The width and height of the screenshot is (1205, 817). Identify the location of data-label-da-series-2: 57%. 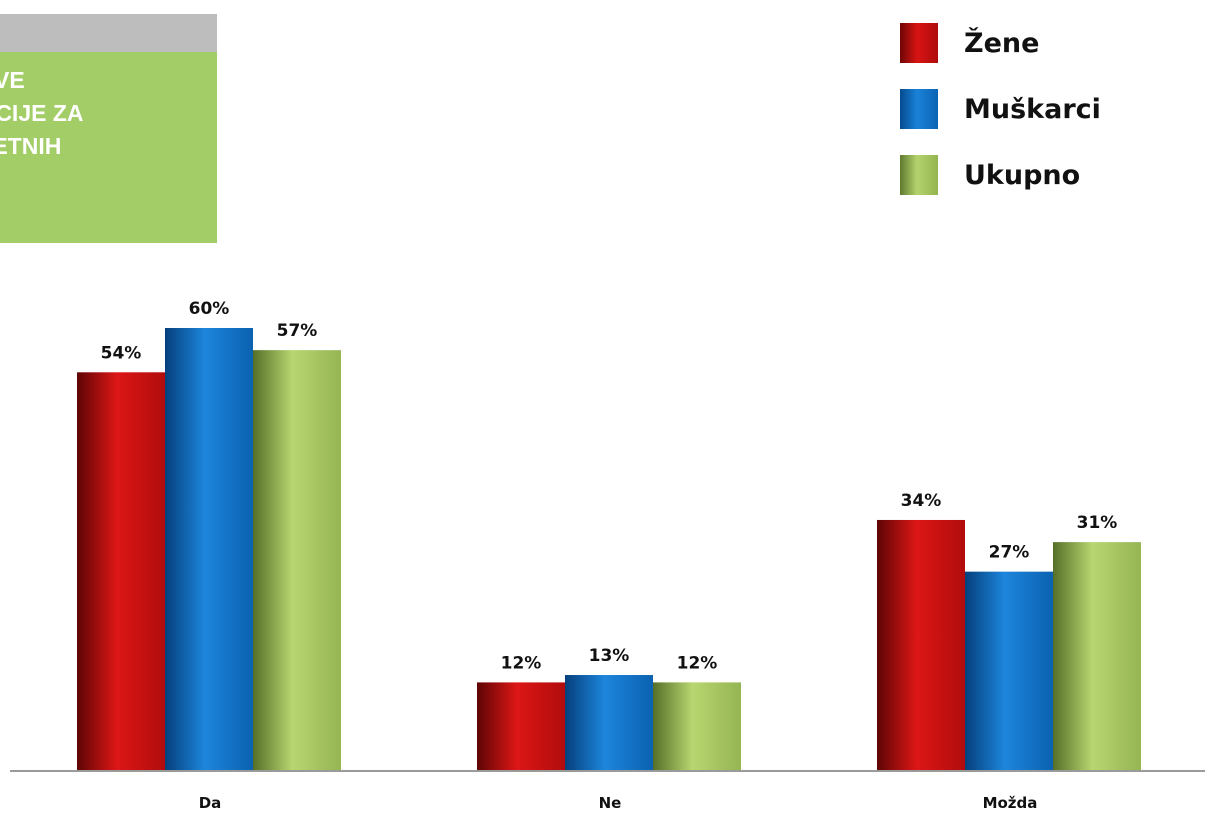
(297, 331).